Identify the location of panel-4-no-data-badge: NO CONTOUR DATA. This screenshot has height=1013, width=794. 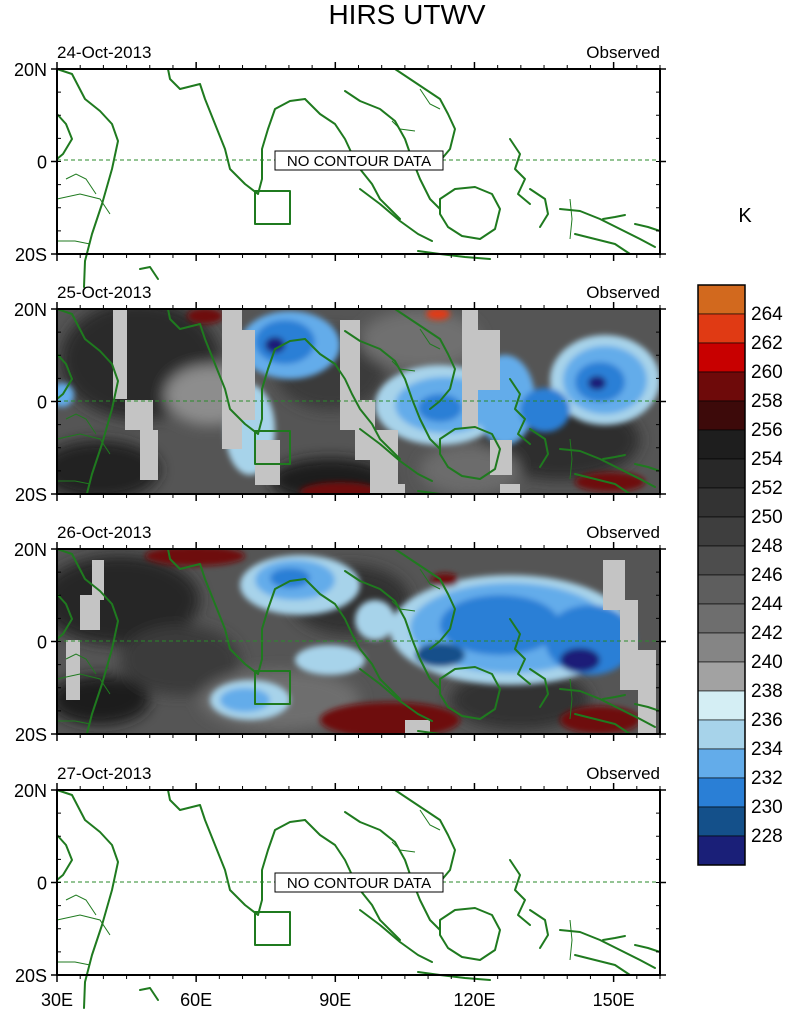
(359, 882).